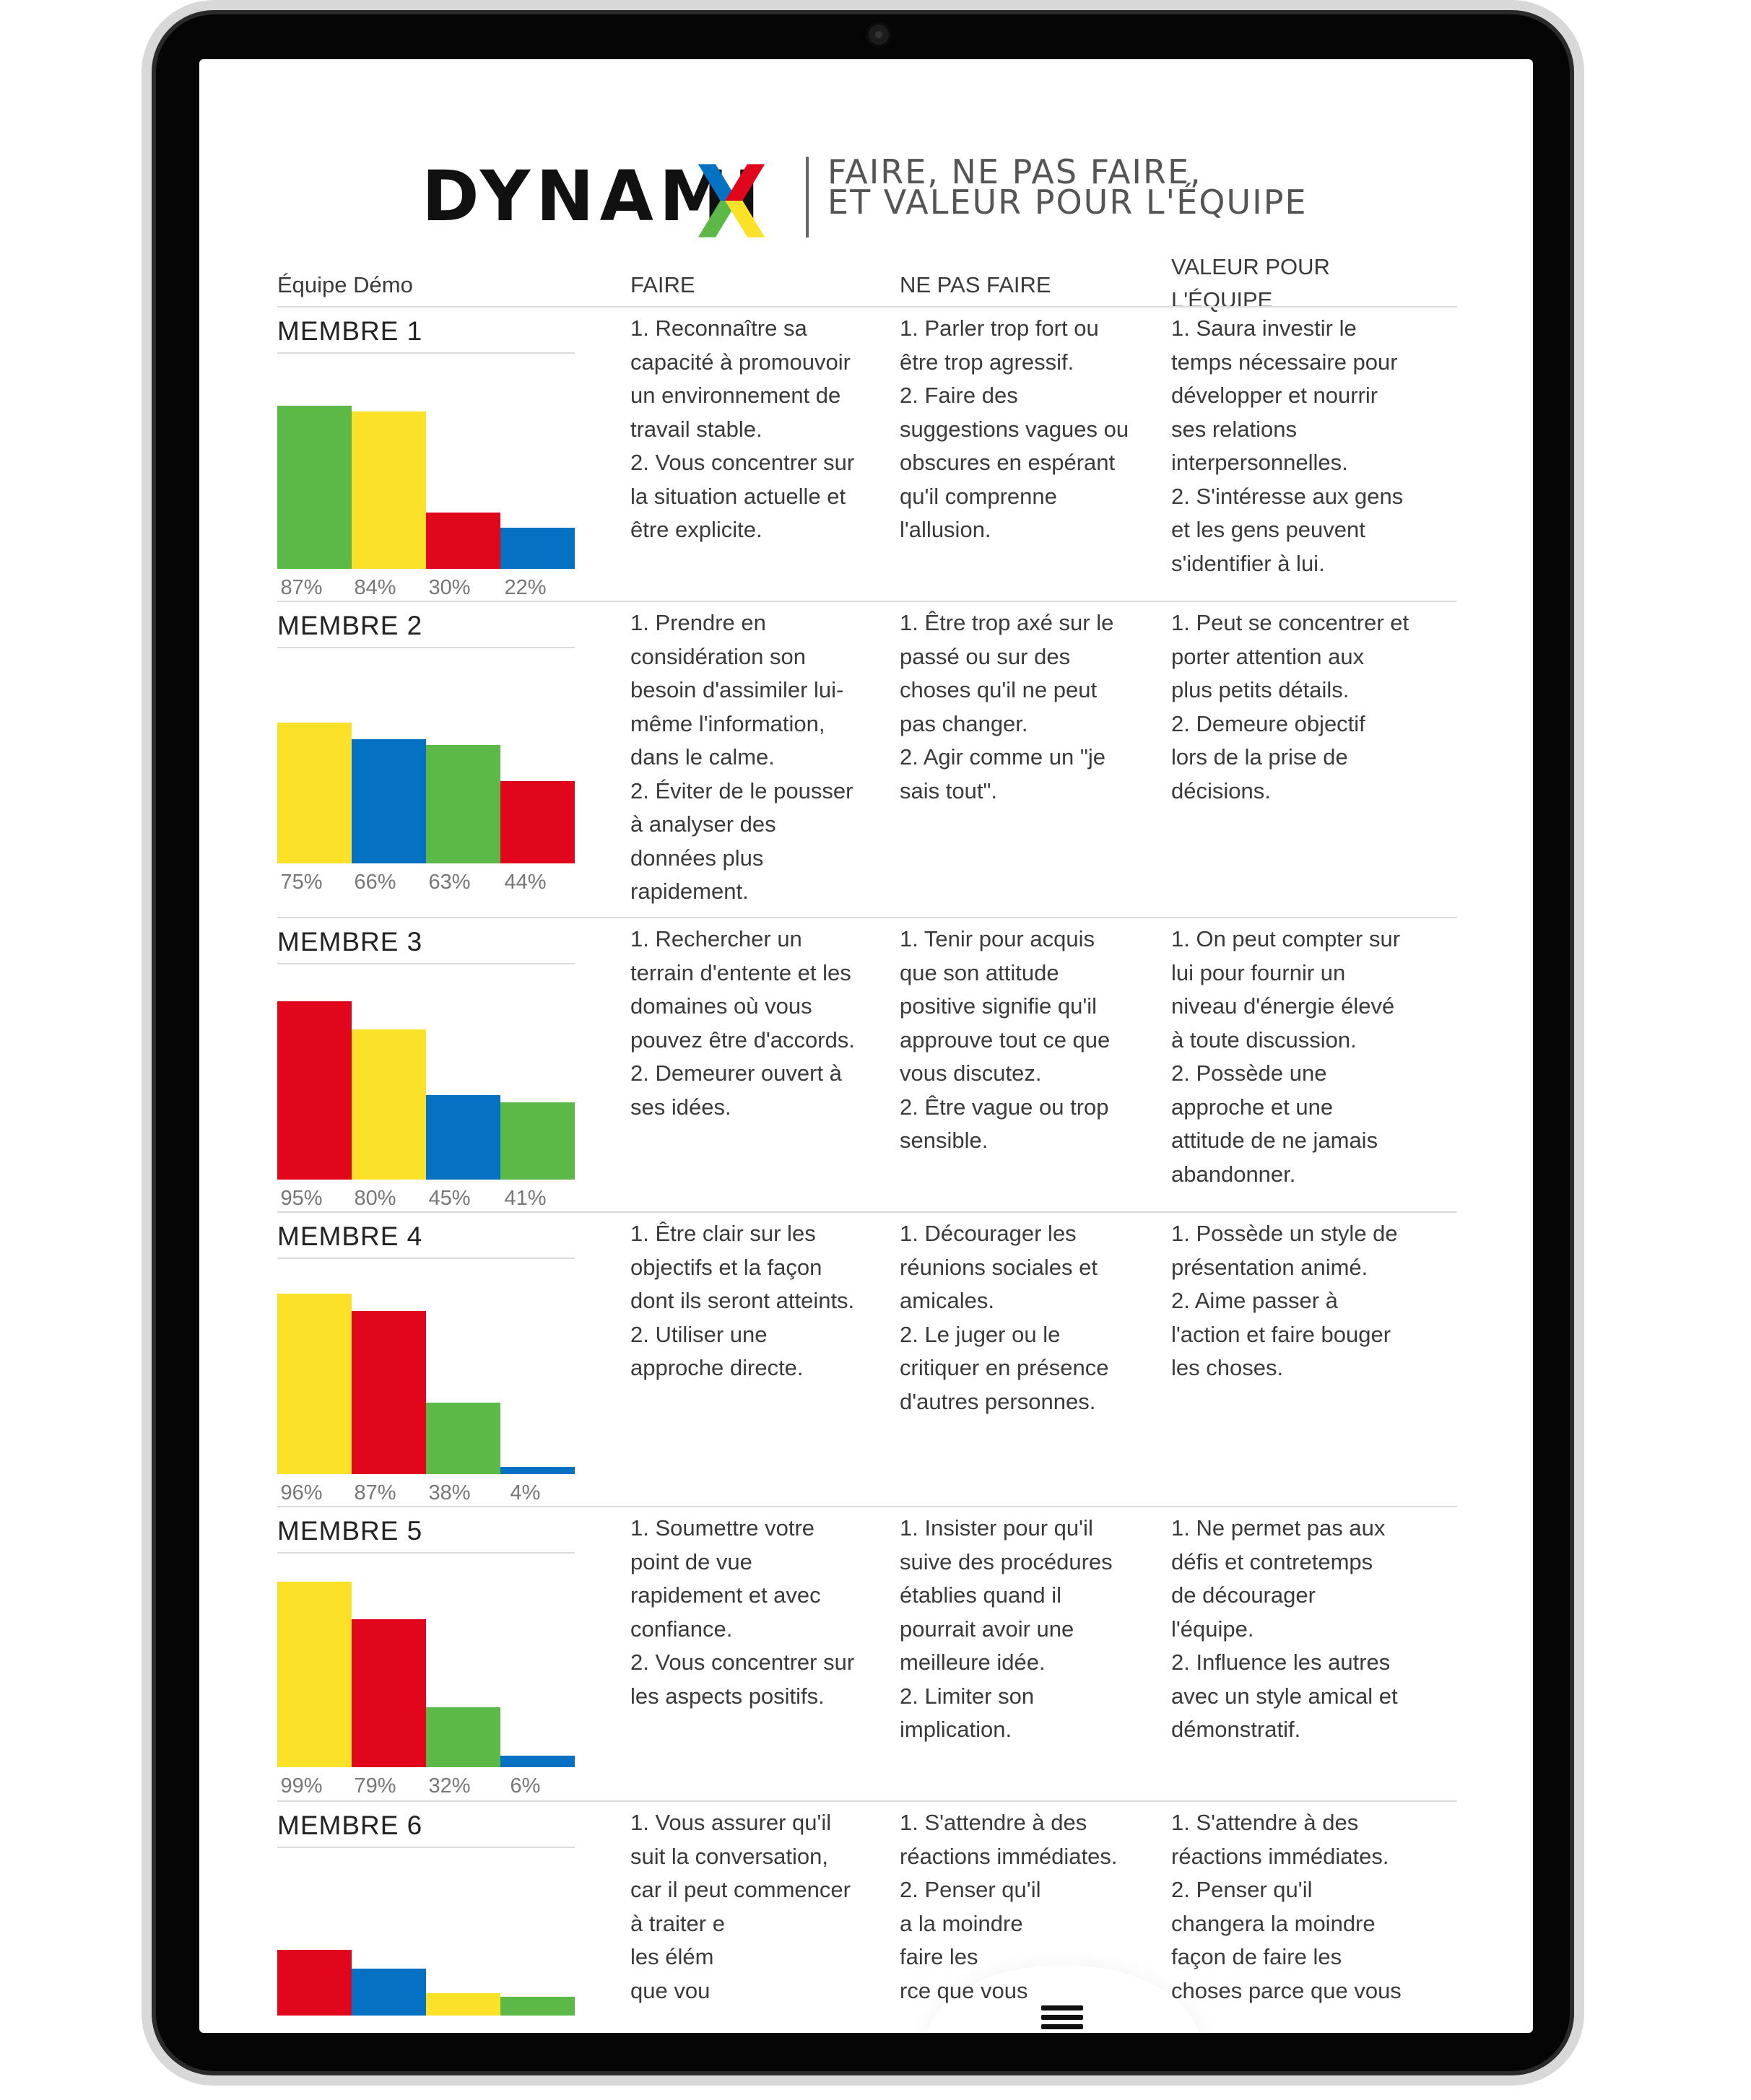 The height and width of the screenshot is (2100, 1751). What do you see at coordinates (1250, 283) in the screenshot?
I see `column-header-valeur: VALEUR POUR L'ÉQUIPE` at bounding box center [1250, 283].